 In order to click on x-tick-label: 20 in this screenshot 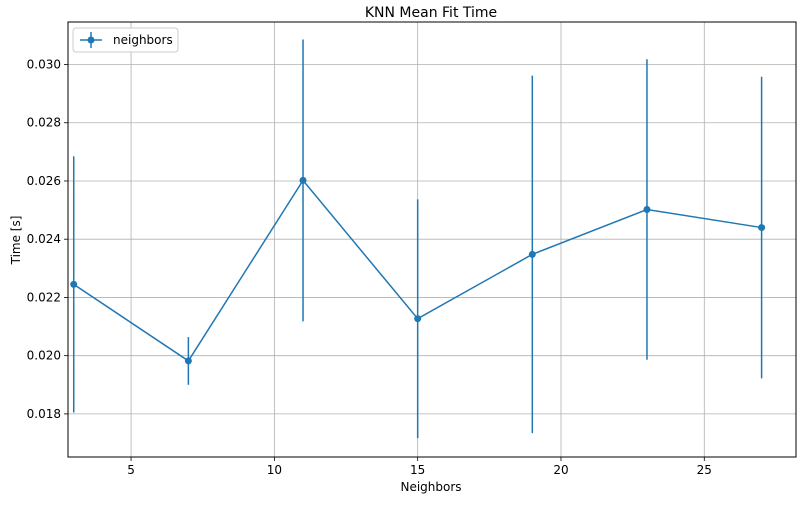, I will do `click(560, 470)`.